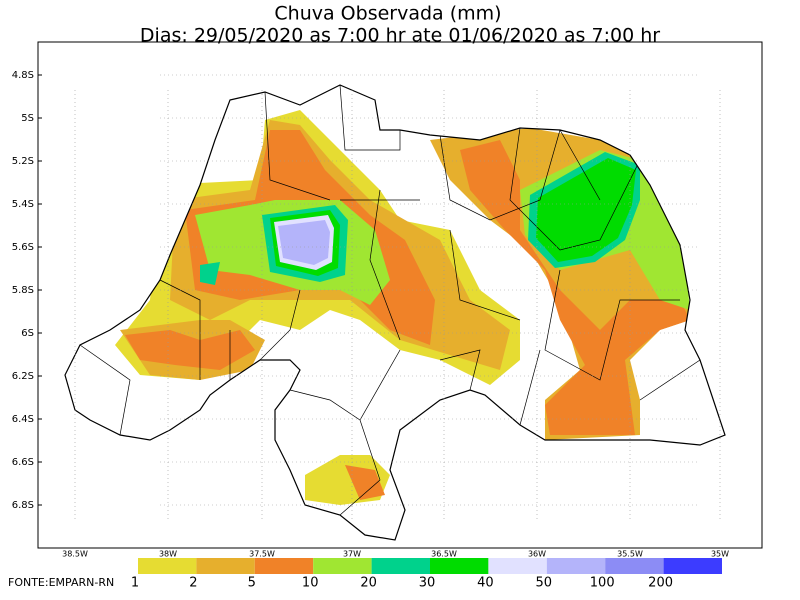 The width and height of the screenshot is (800, 600). Describe the element at coordinates (310, 583) in the screenshot. I see `legend-label: 10` at that location.